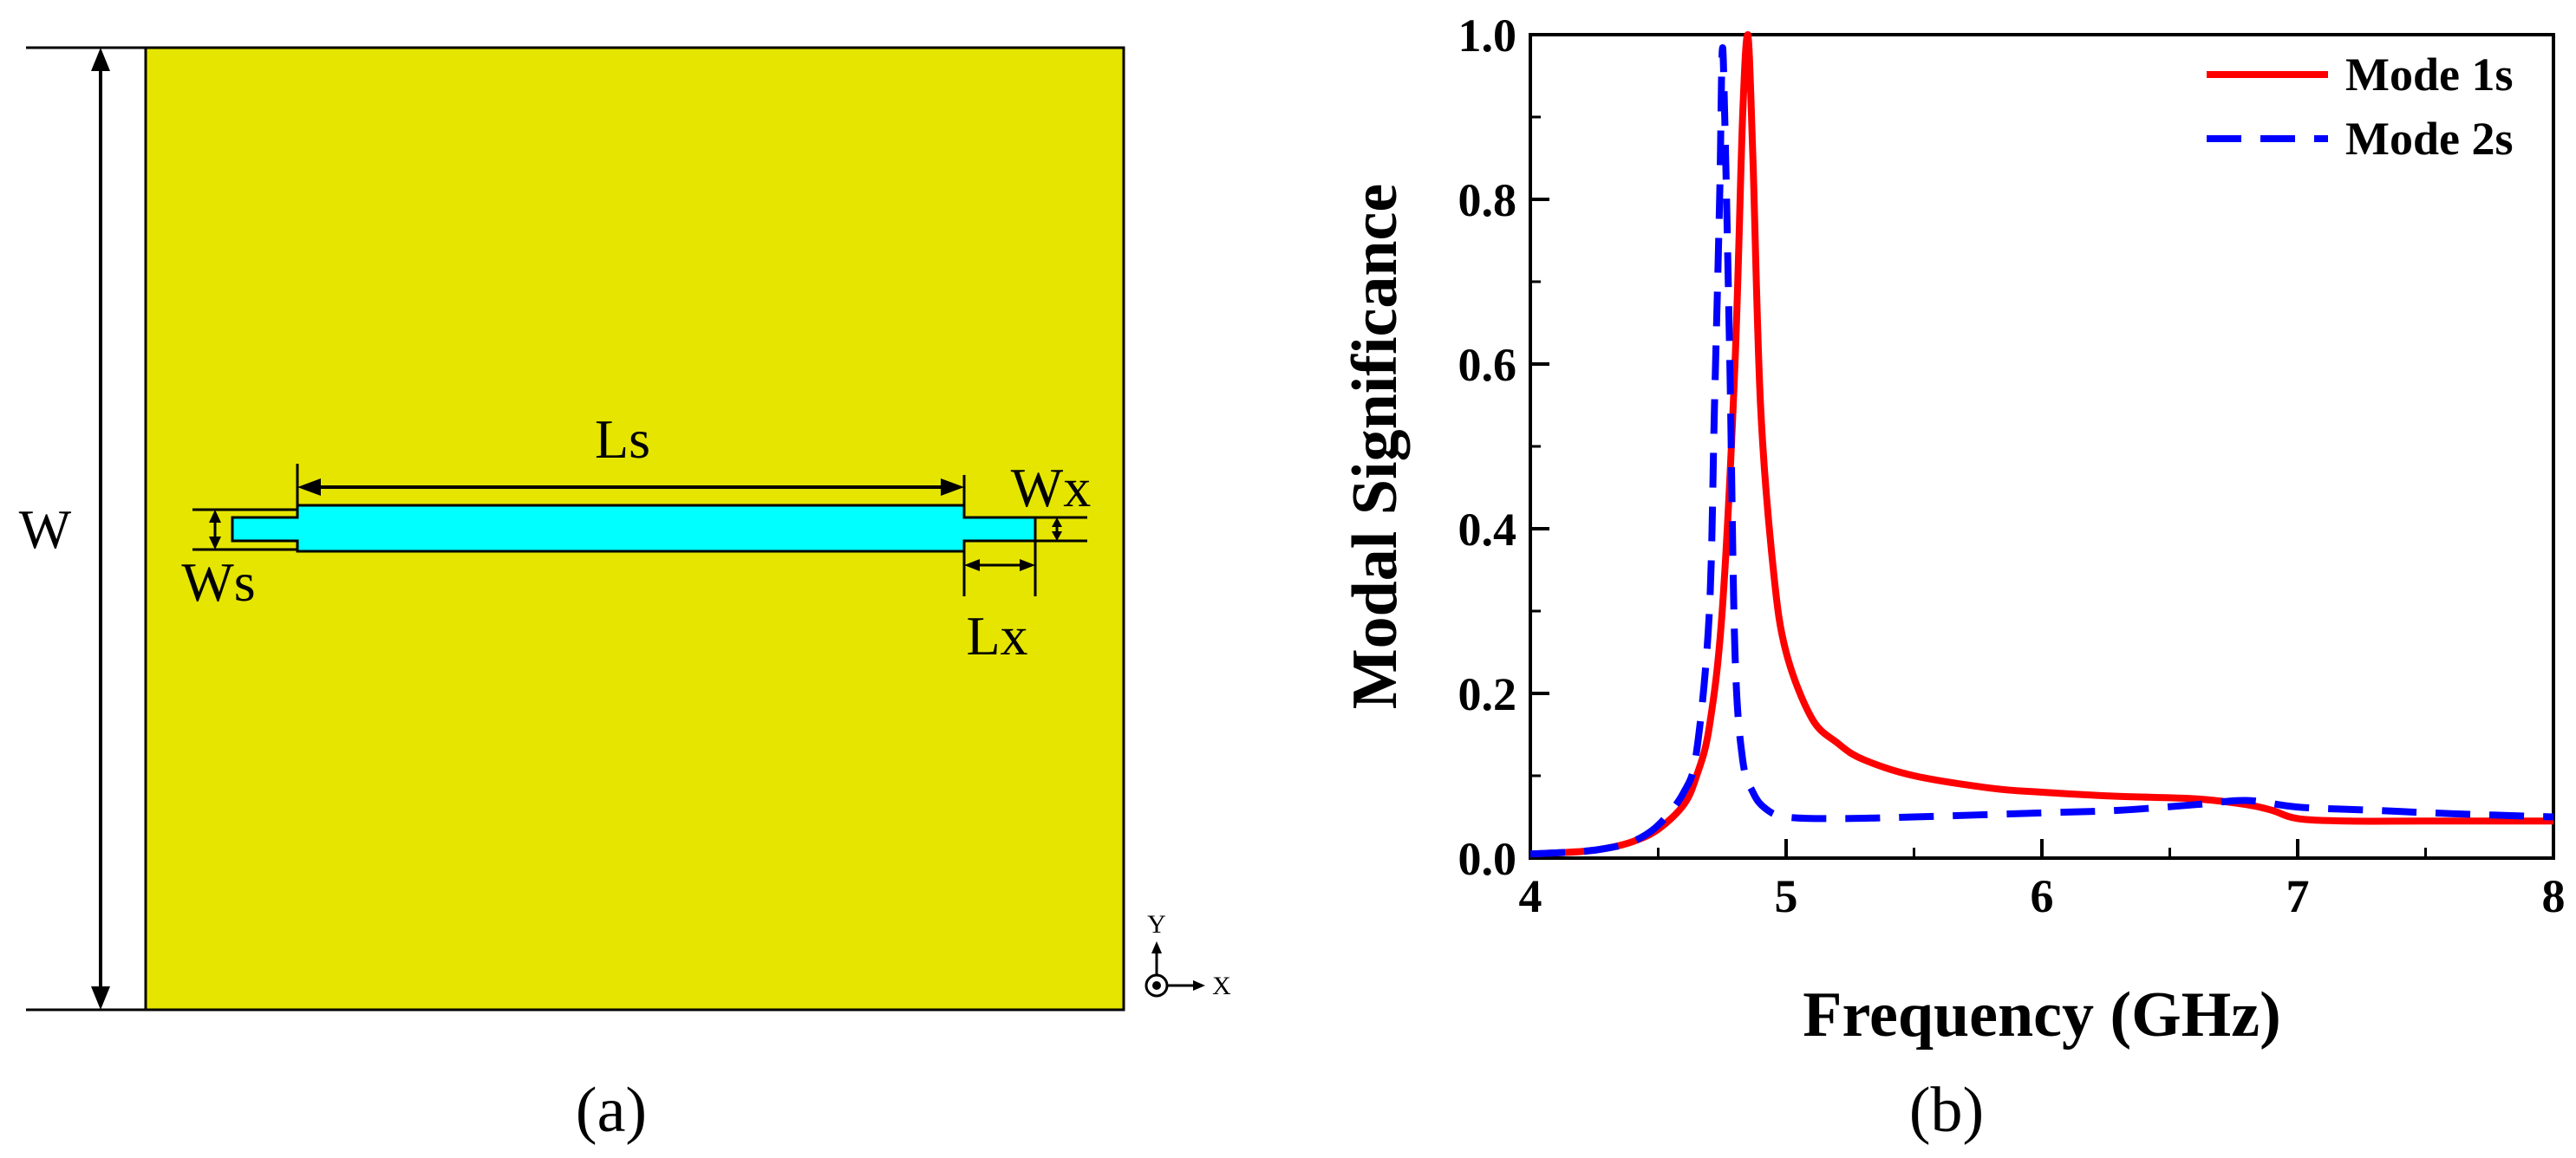  I want to click on ls-label: Ls, so click(623, 439).